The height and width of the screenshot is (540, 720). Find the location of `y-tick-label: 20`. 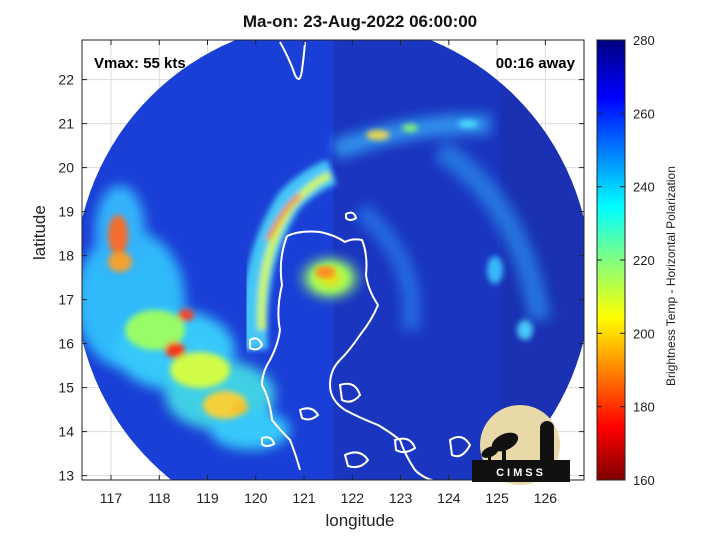

y-tick-label: 20 is located at coordinates (66, 168).